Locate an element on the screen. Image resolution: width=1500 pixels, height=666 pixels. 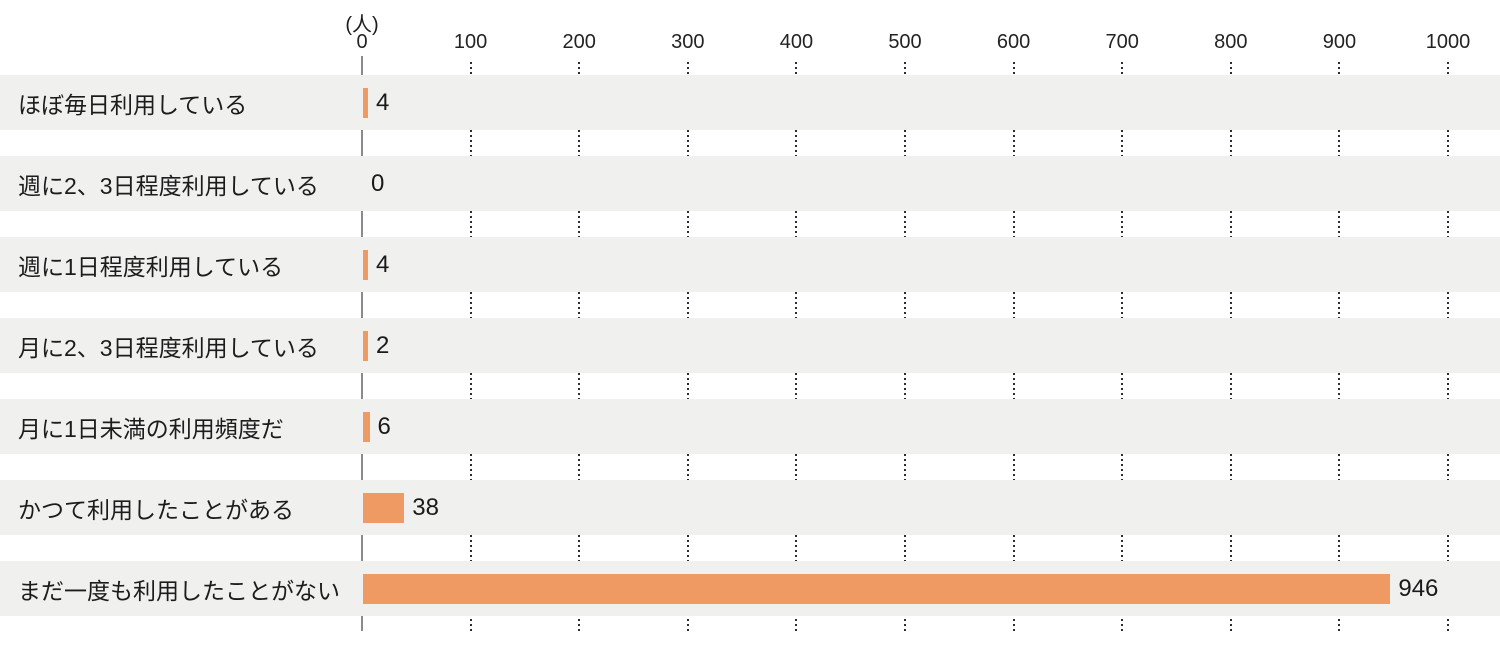
row-stripe: 月に1日未満の利用頻度だ is located at coordinates (750, 426).